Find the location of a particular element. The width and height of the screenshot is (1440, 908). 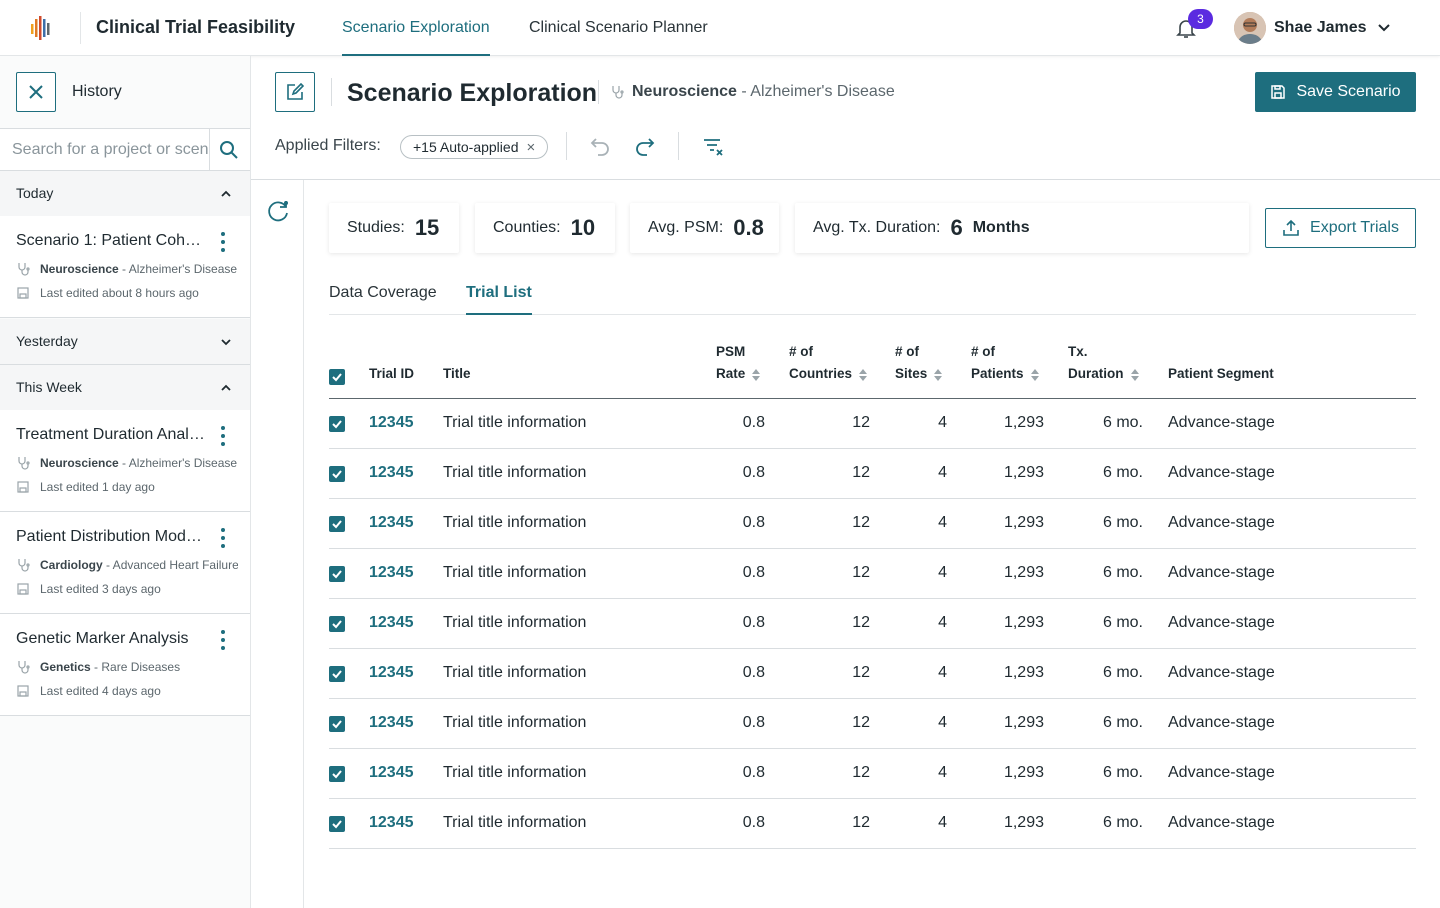

user-name: Shae James is located at coordinates (1320, 27).